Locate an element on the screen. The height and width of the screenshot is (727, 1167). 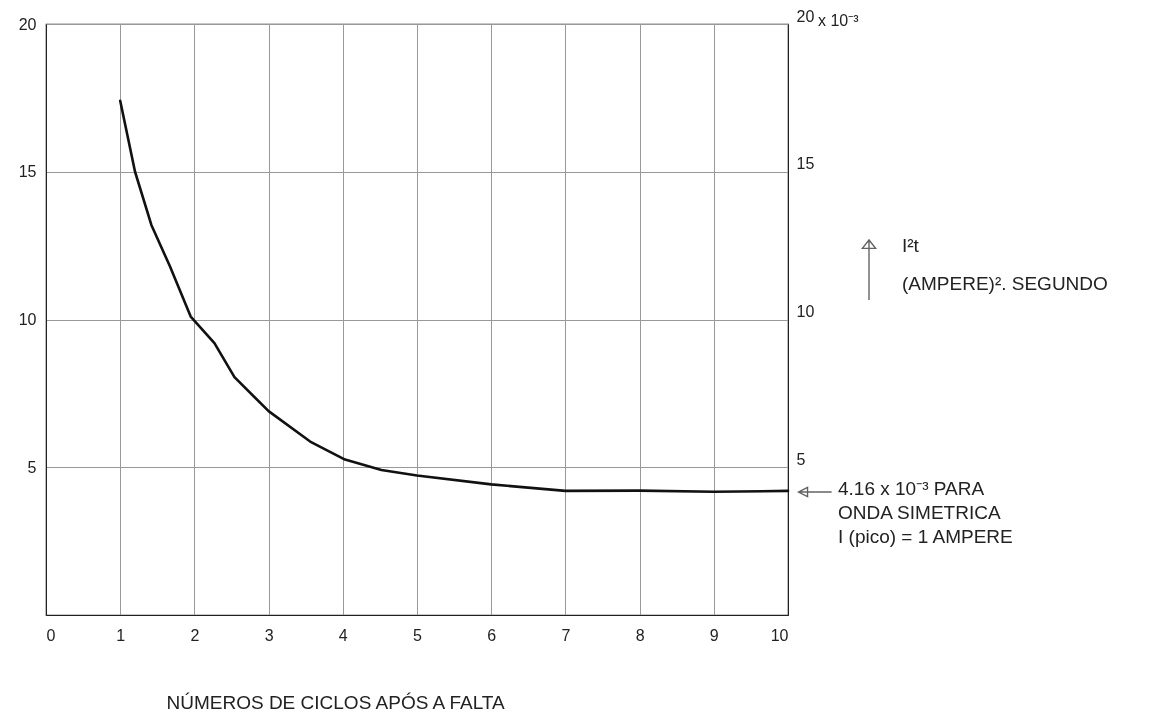
x-tick-label: 0 is located at coordinates (51, 635).